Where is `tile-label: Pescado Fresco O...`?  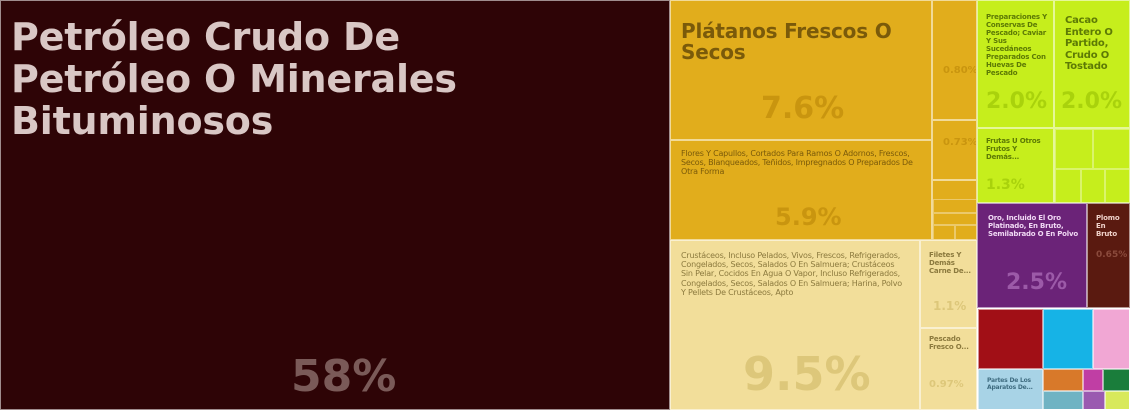
tile-label: Pescado Fresco O... is located at coordinates (949, 343).